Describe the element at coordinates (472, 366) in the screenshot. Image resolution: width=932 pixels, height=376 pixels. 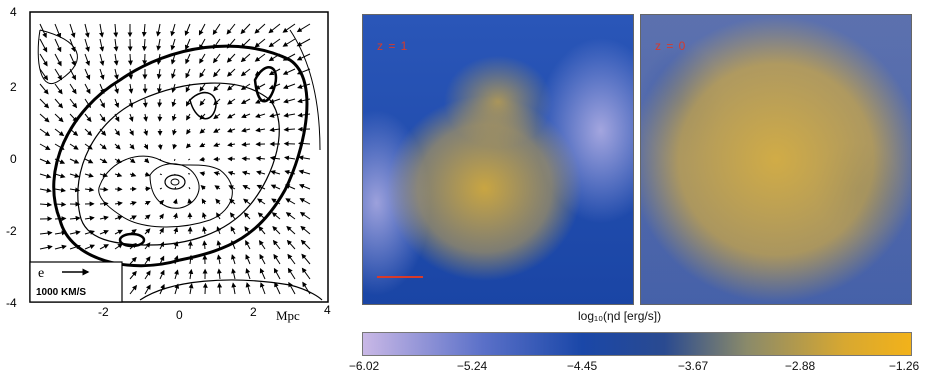
I see `colorbar-tick: −5.24` at that location.